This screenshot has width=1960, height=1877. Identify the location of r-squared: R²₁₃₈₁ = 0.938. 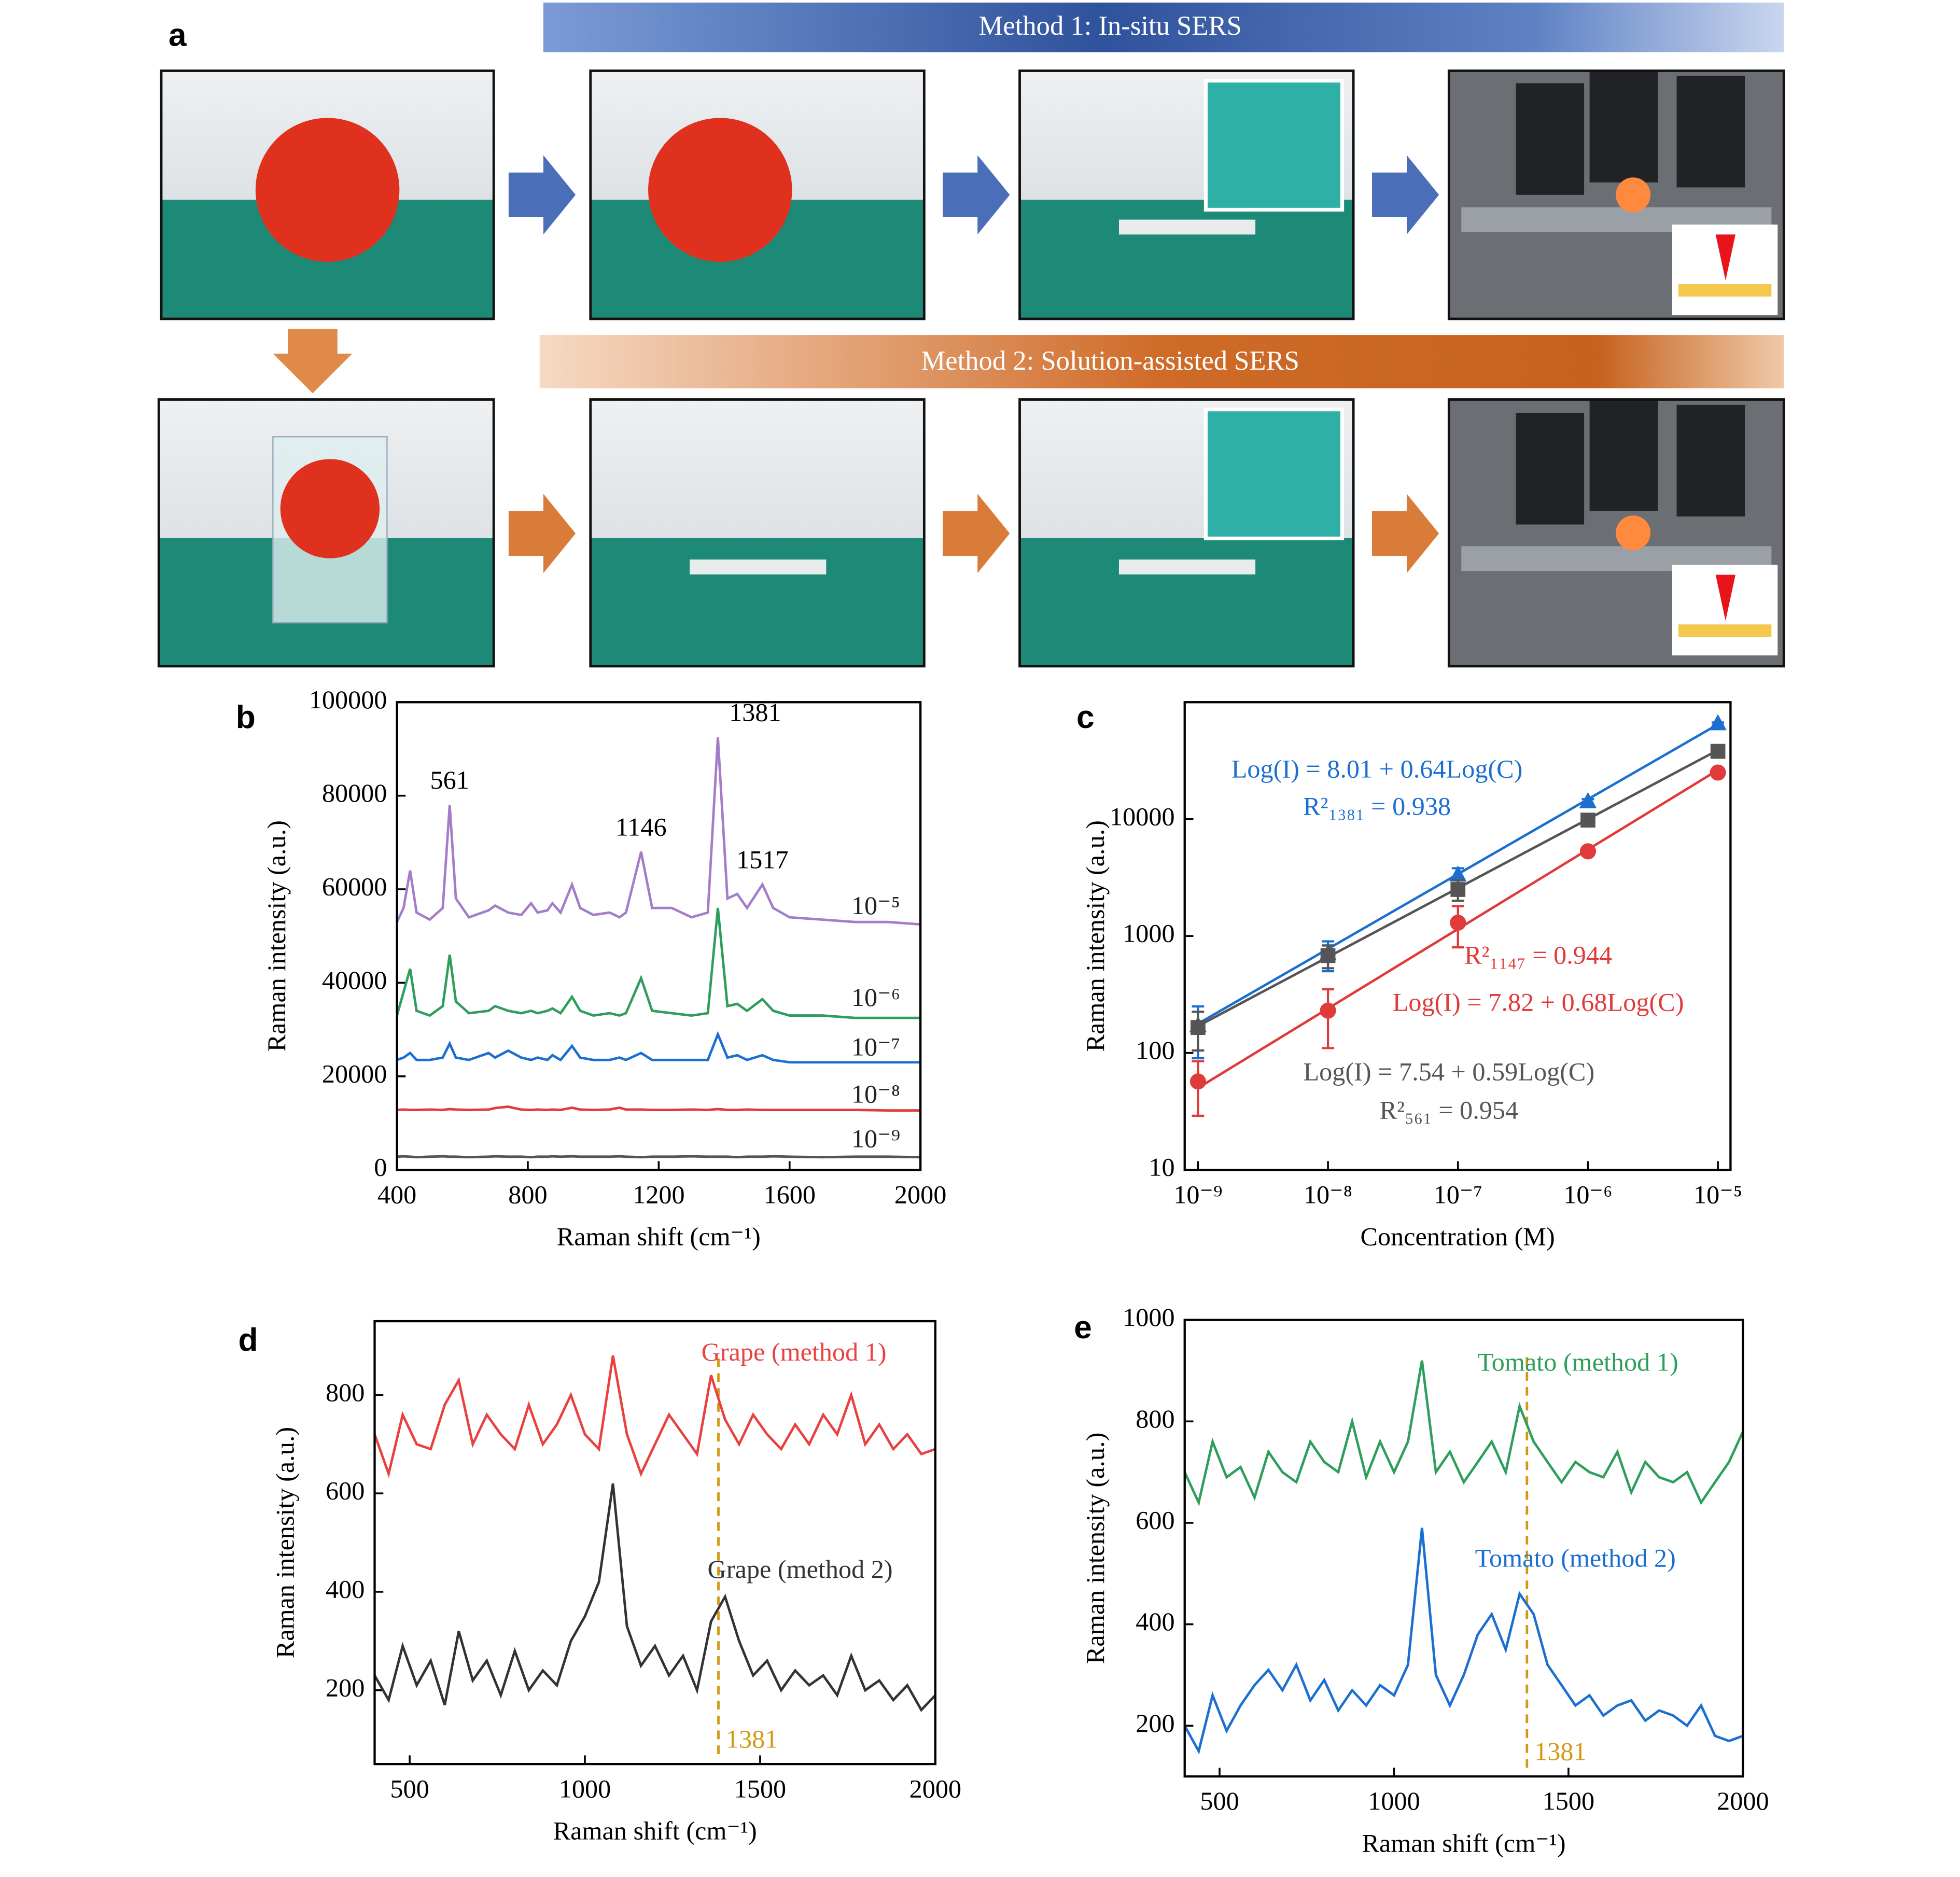
(1377, 806).